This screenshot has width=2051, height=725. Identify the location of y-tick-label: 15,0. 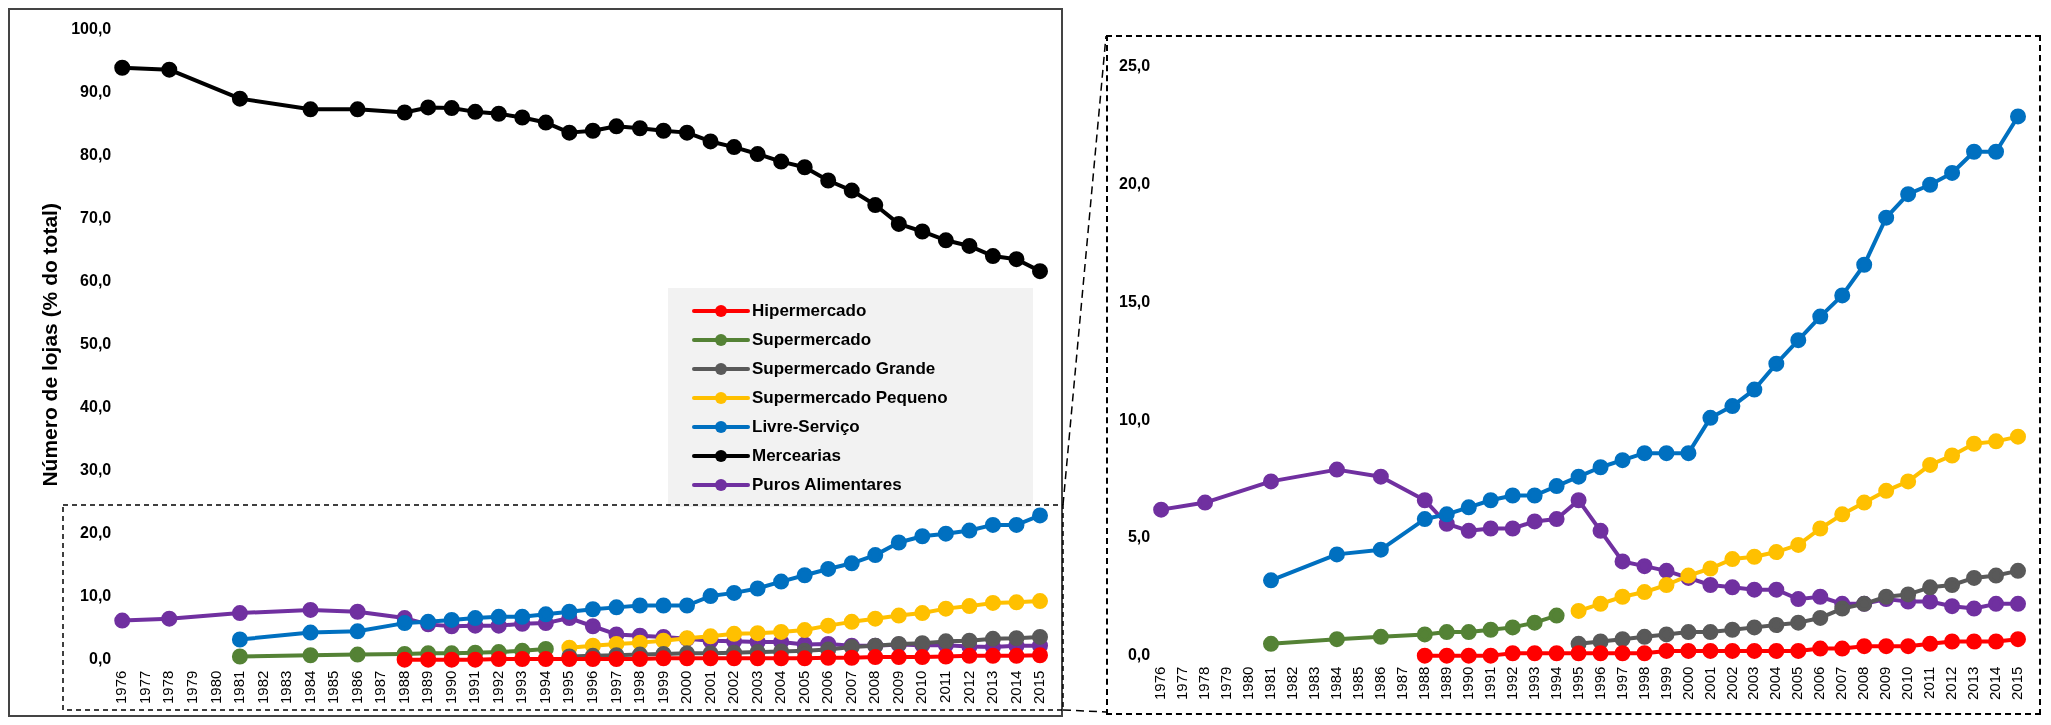
(1135, 301).